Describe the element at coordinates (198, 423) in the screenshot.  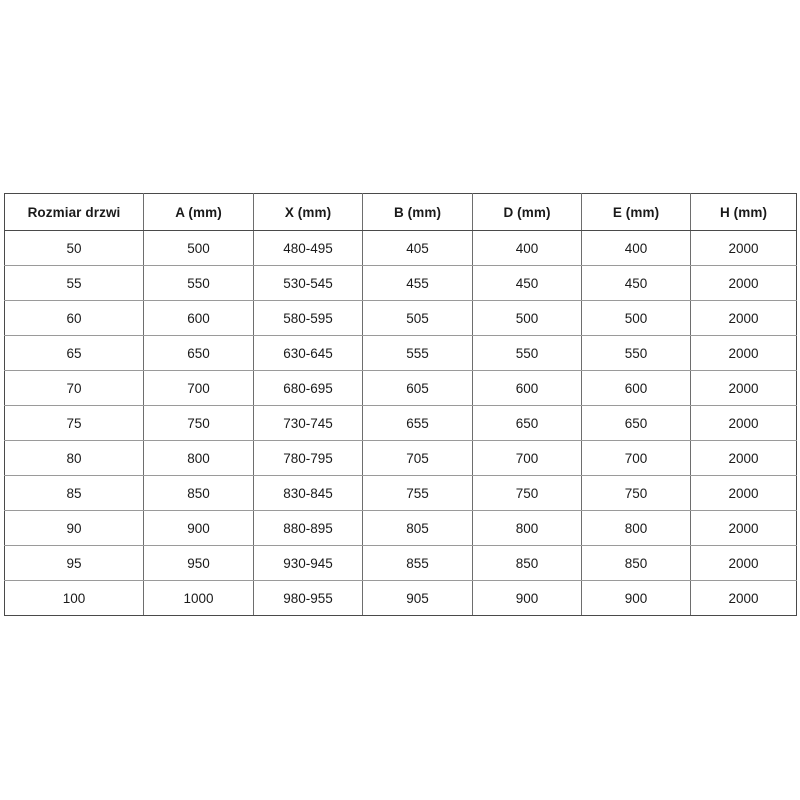
I see `cell-a: 750` at that location.